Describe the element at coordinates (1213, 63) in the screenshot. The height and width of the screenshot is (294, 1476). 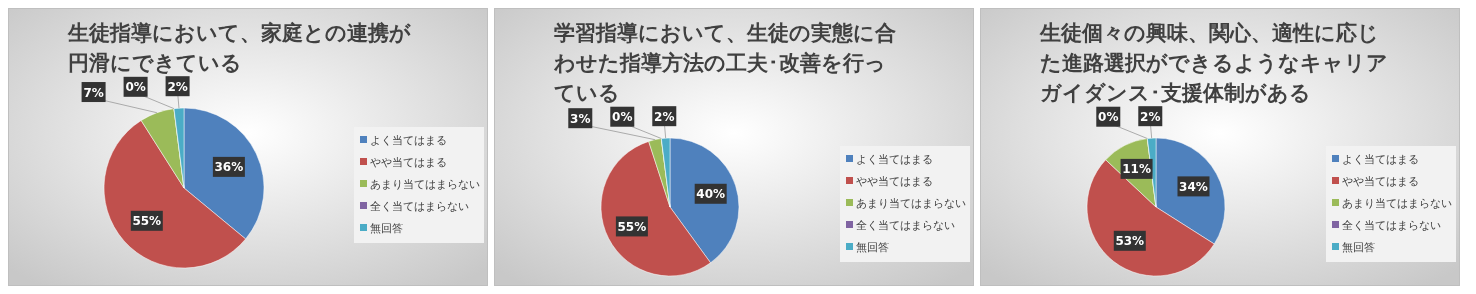
I see `chart-title: 生徒個々の興味、関心、適性に応じた進路選択ができるようなキャリアガイダンス･支援体制がある` at that location.